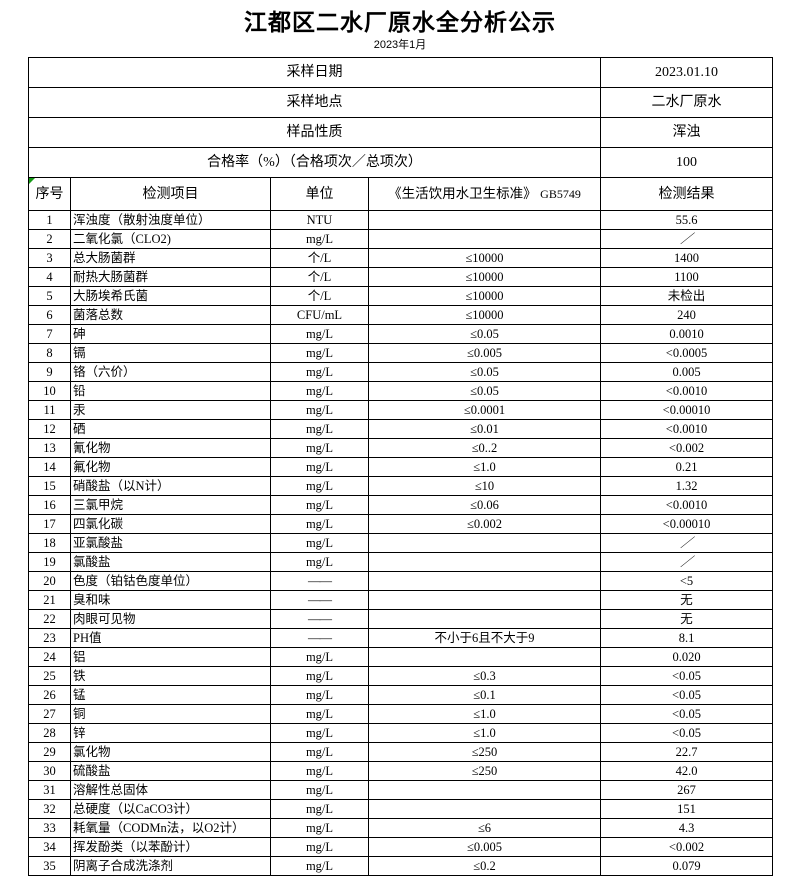 The height and width of the screenshot is (876, 800). What do you see at coordinates (686, 752) in the screenshot?
I see `row-result-cell: 22.7` at bounding box center [686, 752].